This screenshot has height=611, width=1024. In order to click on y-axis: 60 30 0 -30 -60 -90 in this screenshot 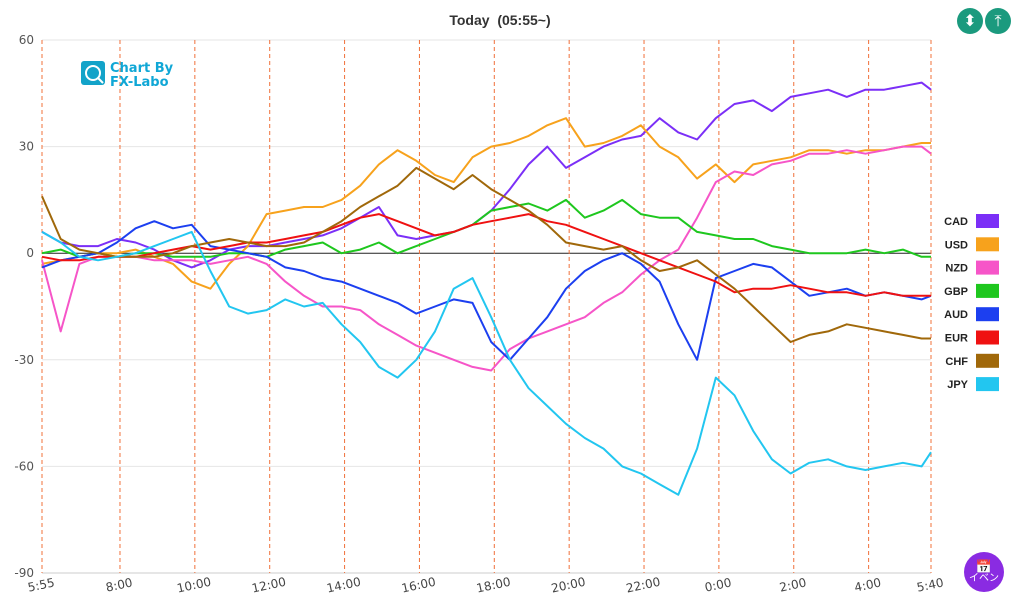, I will do `click(24, 306)`.